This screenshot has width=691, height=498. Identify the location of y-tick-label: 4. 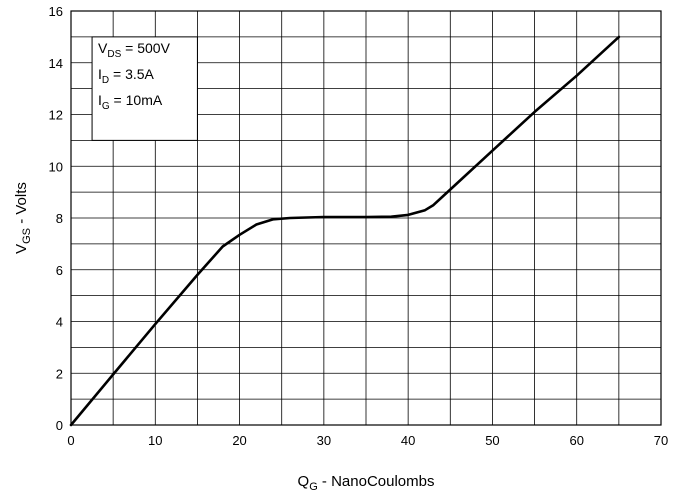
(59, 322).